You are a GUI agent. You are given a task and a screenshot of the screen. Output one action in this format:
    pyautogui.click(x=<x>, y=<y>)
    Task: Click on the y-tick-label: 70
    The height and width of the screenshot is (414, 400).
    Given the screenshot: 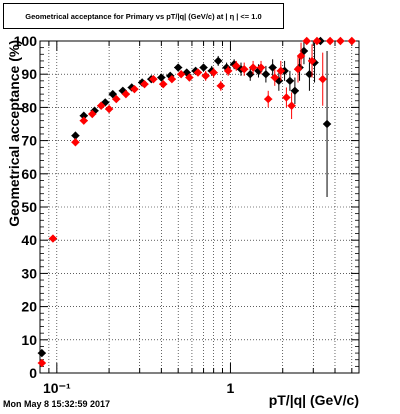 What is the action you would take?
    pyautogui.click(x=29, y=141)
    